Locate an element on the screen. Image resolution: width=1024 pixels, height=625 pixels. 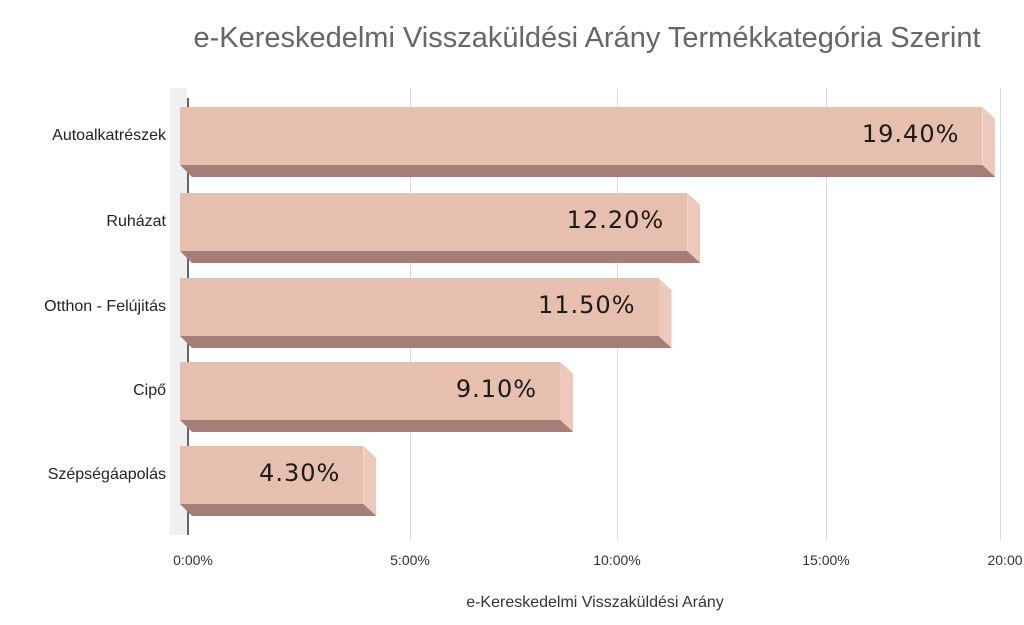
bar: 4.30% is located at coordinates (278, 481).